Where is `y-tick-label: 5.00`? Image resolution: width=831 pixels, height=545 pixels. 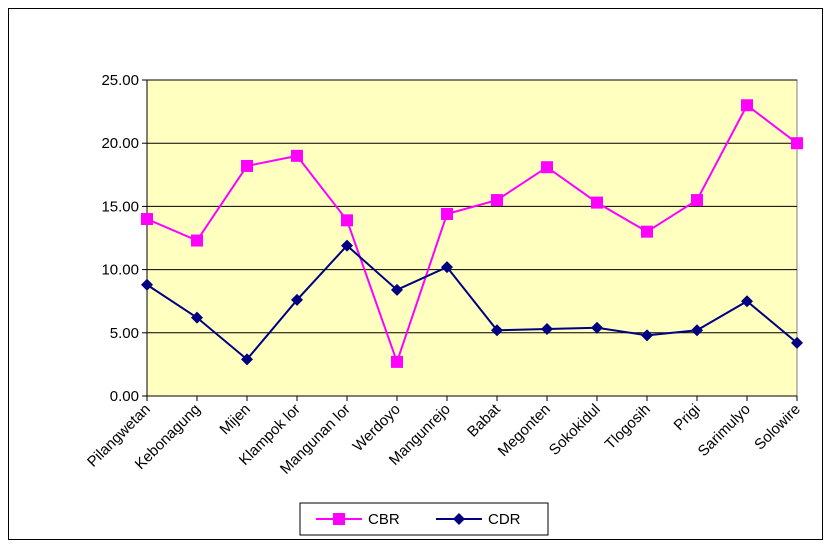
y-tick-label: 5.00 is located at coordinates (124, 333).